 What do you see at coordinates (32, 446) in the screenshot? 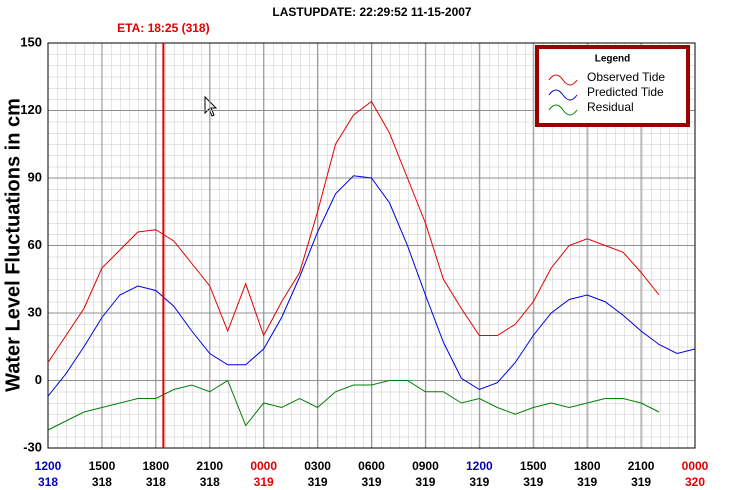
I see `y-tick-label: -30` at bounding box center [32, 446].